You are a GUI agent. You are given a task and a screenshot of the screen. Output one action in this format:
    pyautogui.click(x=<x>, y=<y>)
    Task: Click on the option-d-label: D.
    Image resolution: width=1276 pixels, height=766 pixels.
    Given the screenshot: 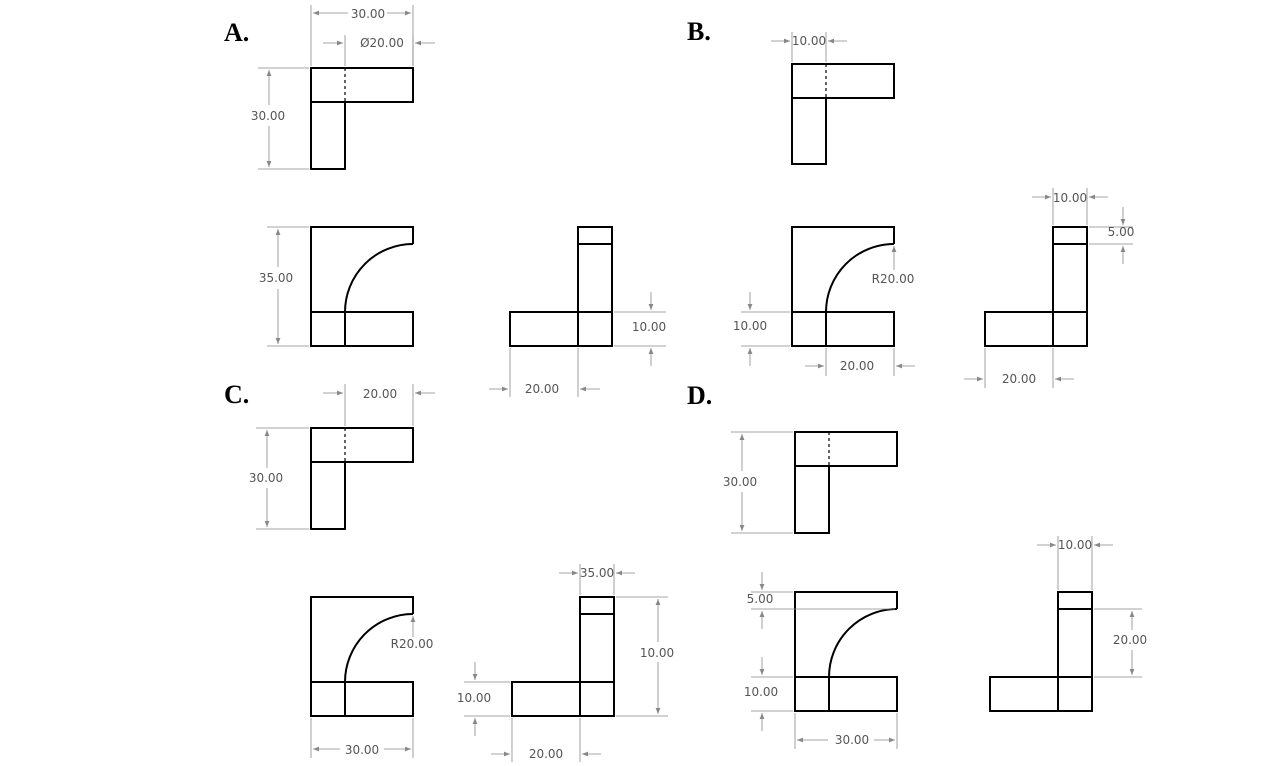 What is the action you would take?
    pyautogui.click(x=699, y=395)
    